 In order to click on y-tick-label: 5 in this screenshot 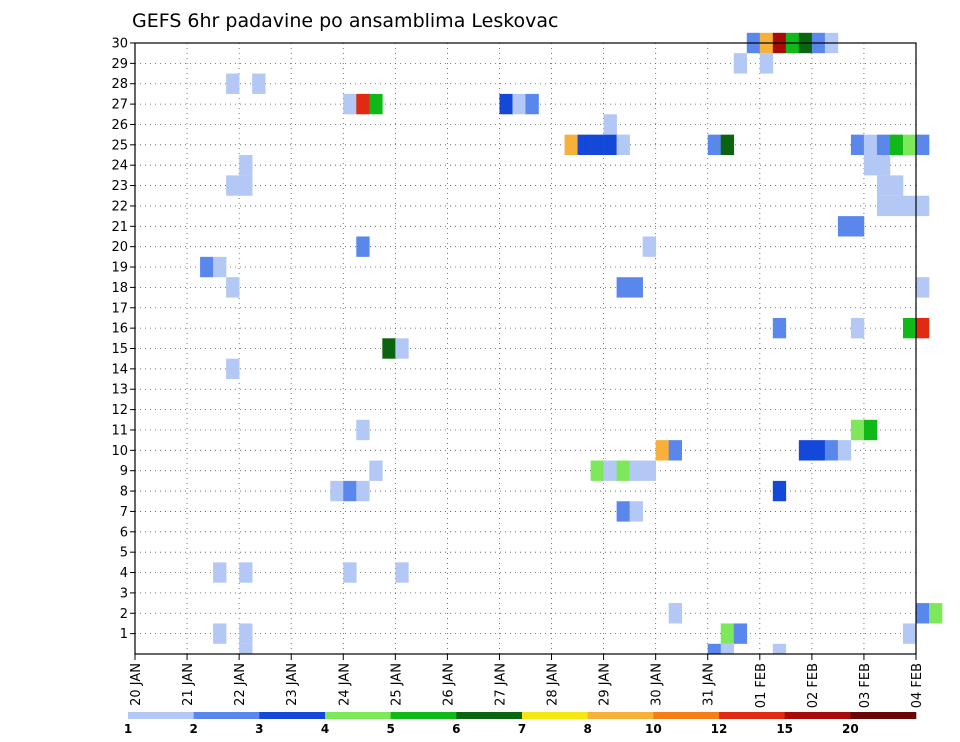, I will do `click(124, 553)`.